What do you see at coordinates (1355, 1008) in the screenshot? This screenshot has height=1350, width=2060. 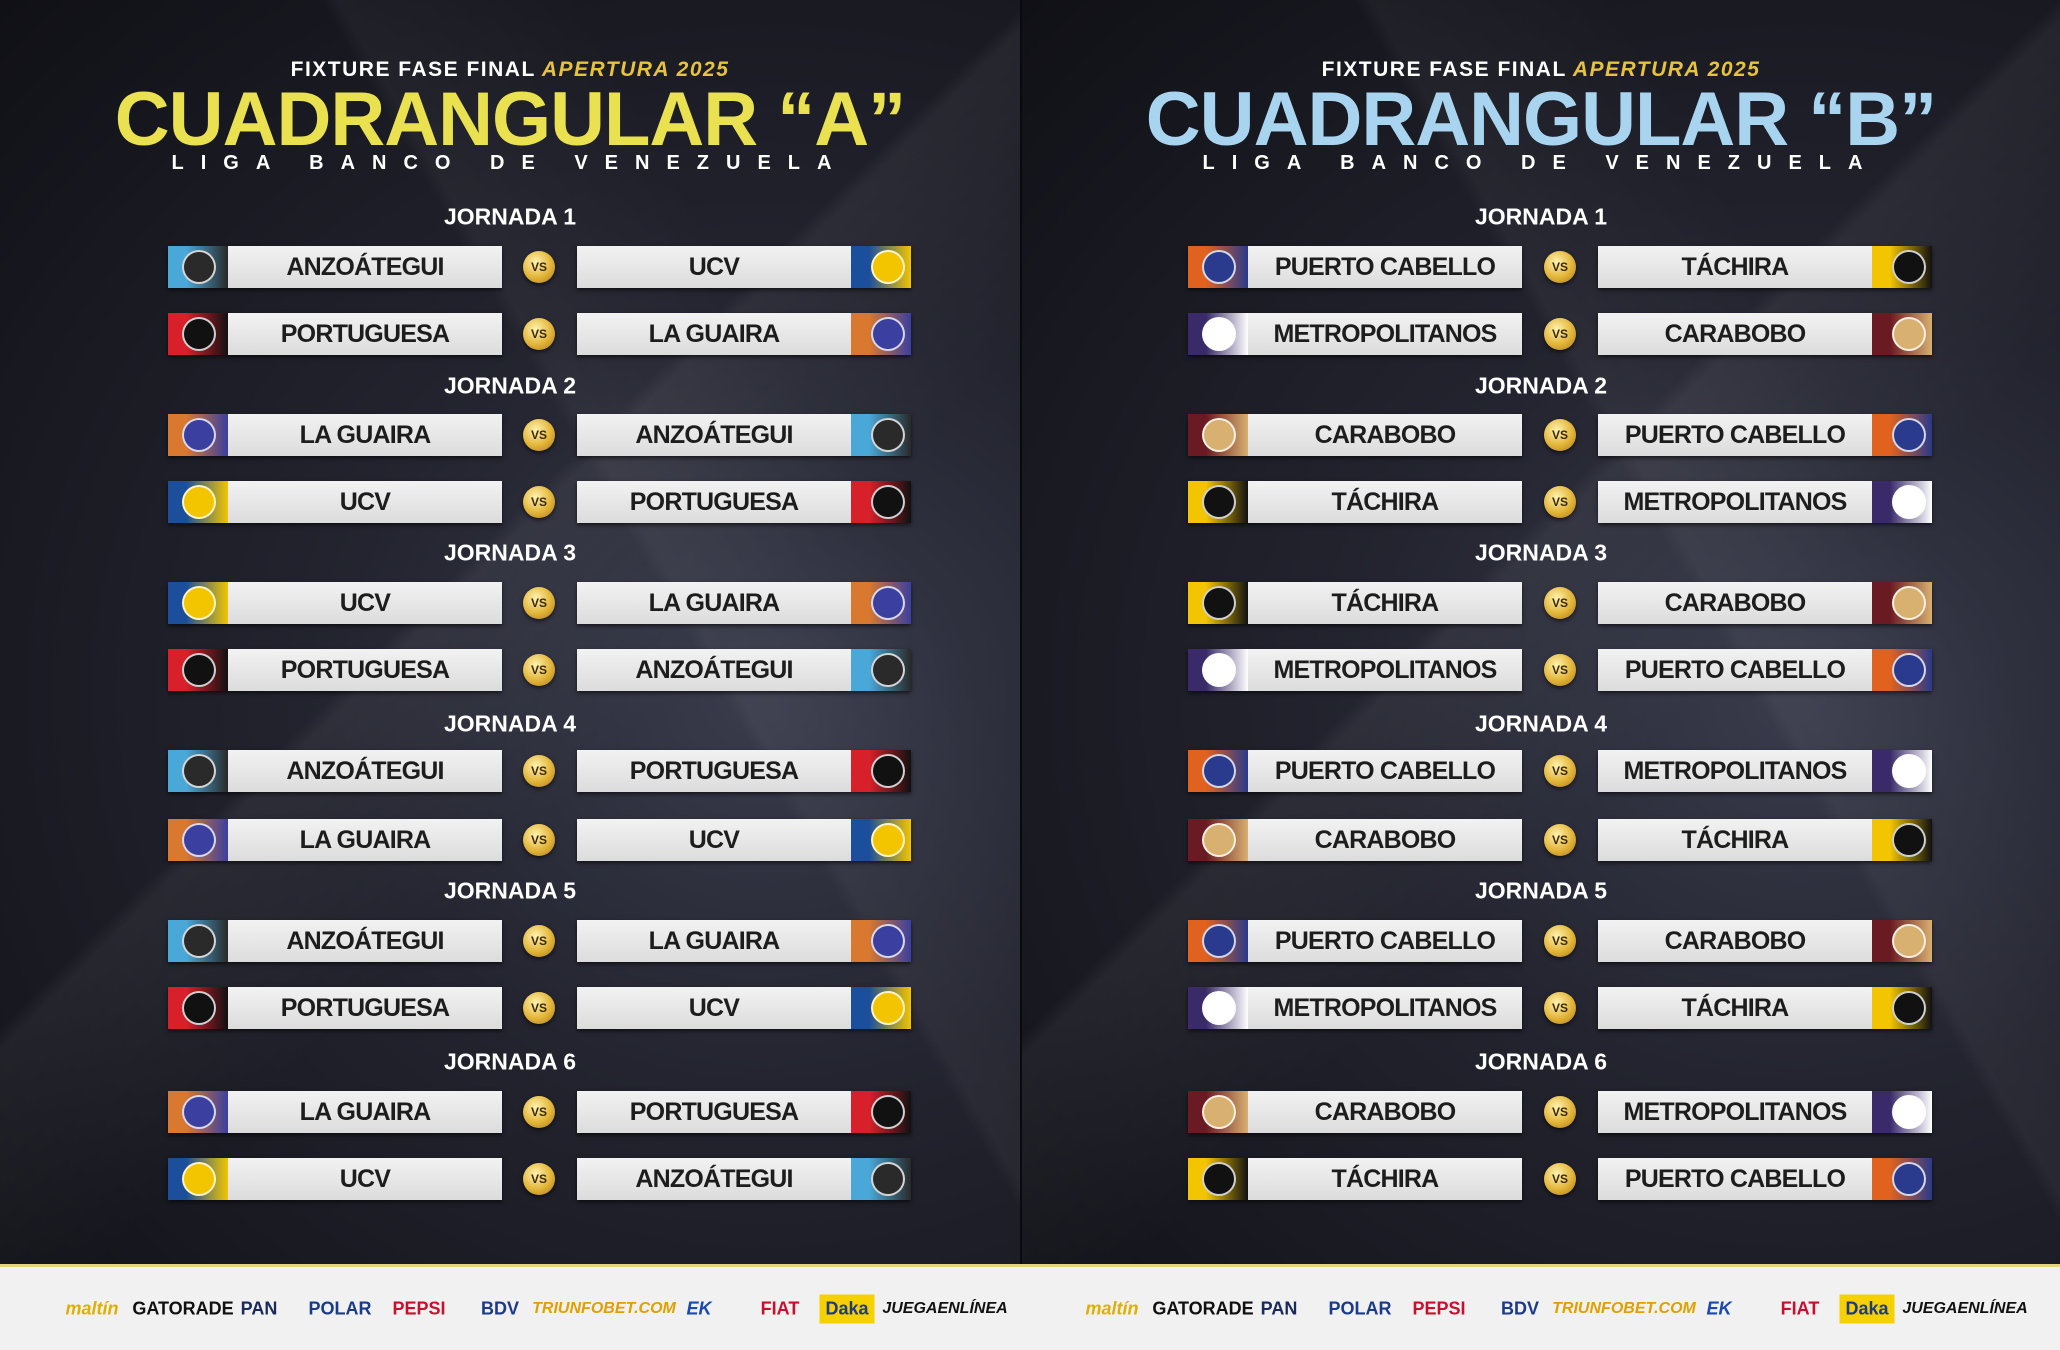 I see `home-team: METROPOLITANOS` at bounding box center [1355, 1008].